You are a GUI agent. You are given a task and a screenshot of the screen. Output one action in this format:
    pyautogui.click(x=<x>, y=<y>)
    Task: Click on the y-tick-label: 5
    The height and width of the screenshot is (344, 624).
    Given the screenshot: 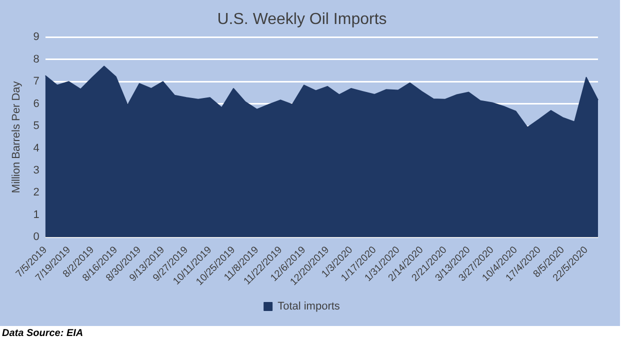 What is the action you would take?
    pyautogui.click(x=36, y=126)
    